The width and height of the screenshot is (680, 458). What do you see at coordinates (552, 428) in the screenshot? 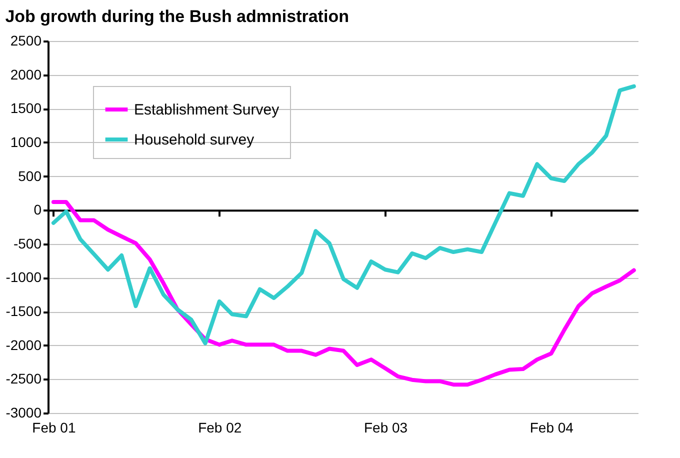
I see `x-tick-label: Feb 04` at bounding box center [552, 428].